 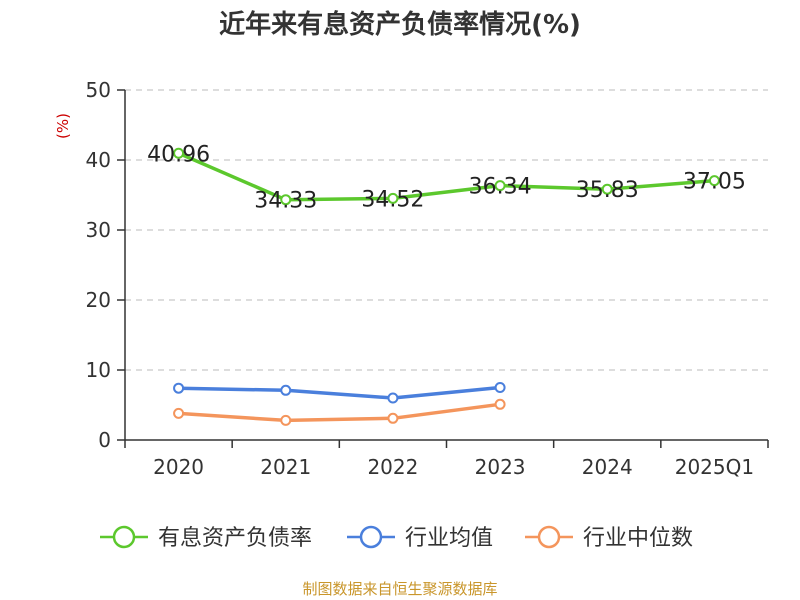 I want to click on y-tick-label: 0, so click(x=104, y=440).